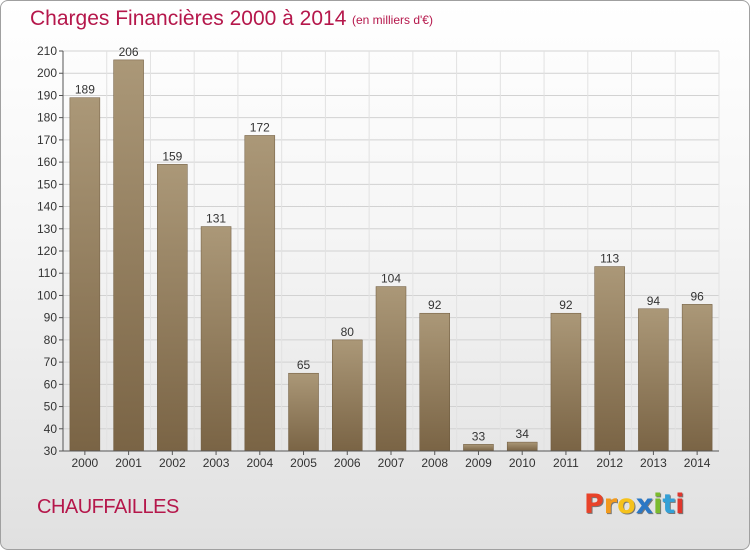 Image resolution: width=750 pixels, height=550 pixels. Describe the element at coordinates (85, 90) in the screenshot. I see `bar-value-label: 189` at that location.